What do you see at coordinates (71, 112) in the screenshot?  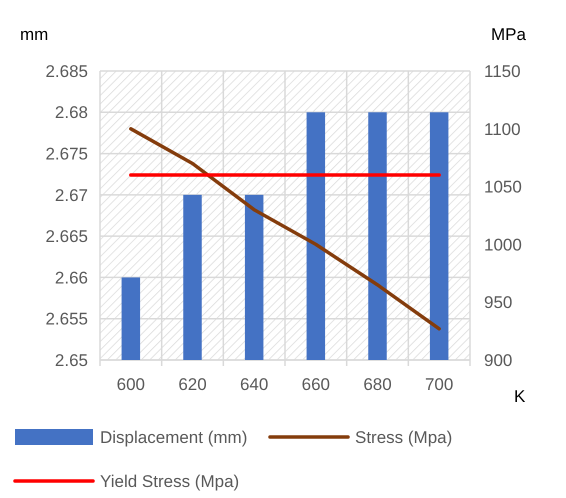 I see `y-tick-label: 2.68` at bounding box center [71, 112].